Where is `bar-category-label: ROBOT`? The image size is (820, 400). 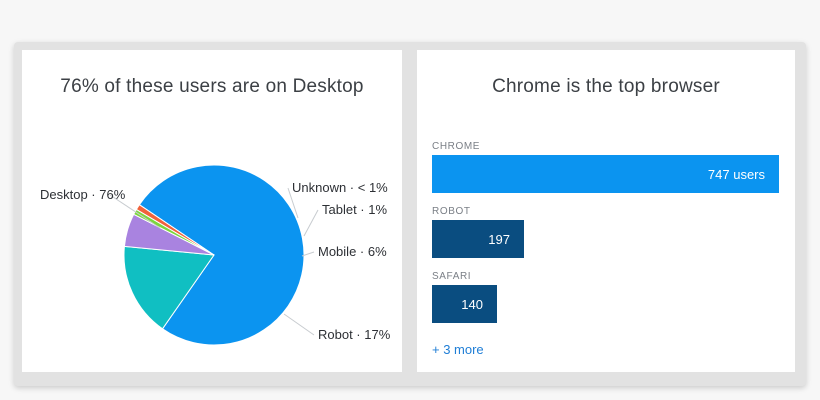 bar-category-label: ROBOT is located at coordinates (451, 211).